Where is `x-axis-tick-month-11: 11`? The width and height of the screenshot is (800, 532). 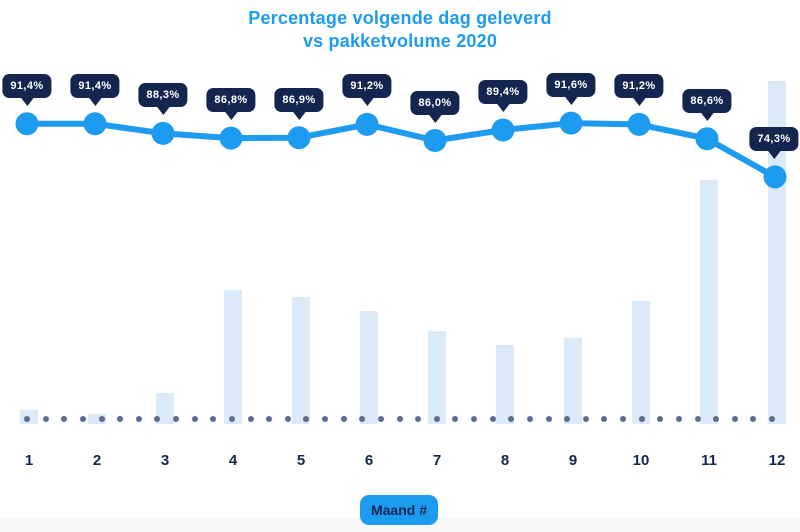
x-axis-tick-month-11: 11 is located at coordinates (709, 460).